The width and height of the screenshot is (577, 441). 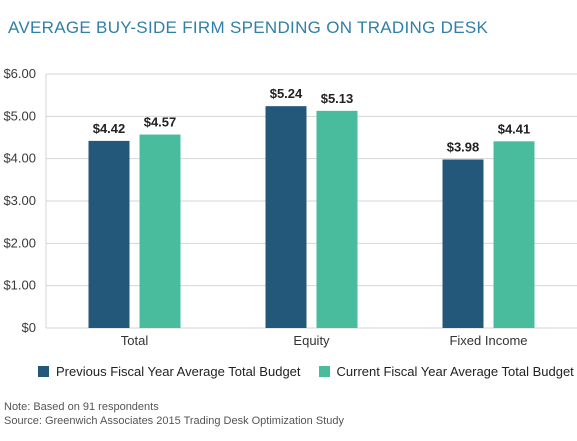 What do you see at coordinates (514, 128) in the screenshot?
I see `data-label: $4.41` at bounding box center [514, 128].